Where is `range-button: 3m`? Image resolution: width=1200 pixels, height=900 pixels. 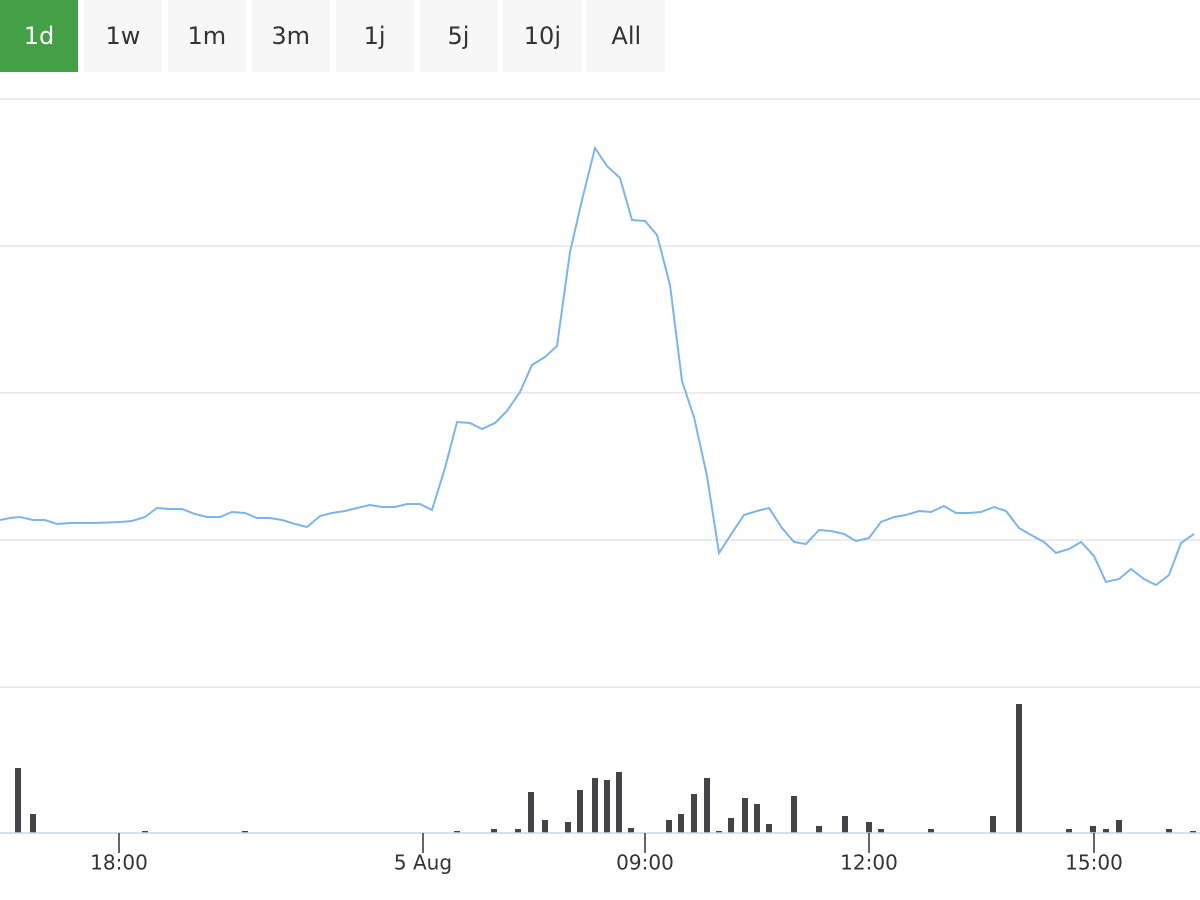 range-button: 3m is located at coordinates (290, 36).